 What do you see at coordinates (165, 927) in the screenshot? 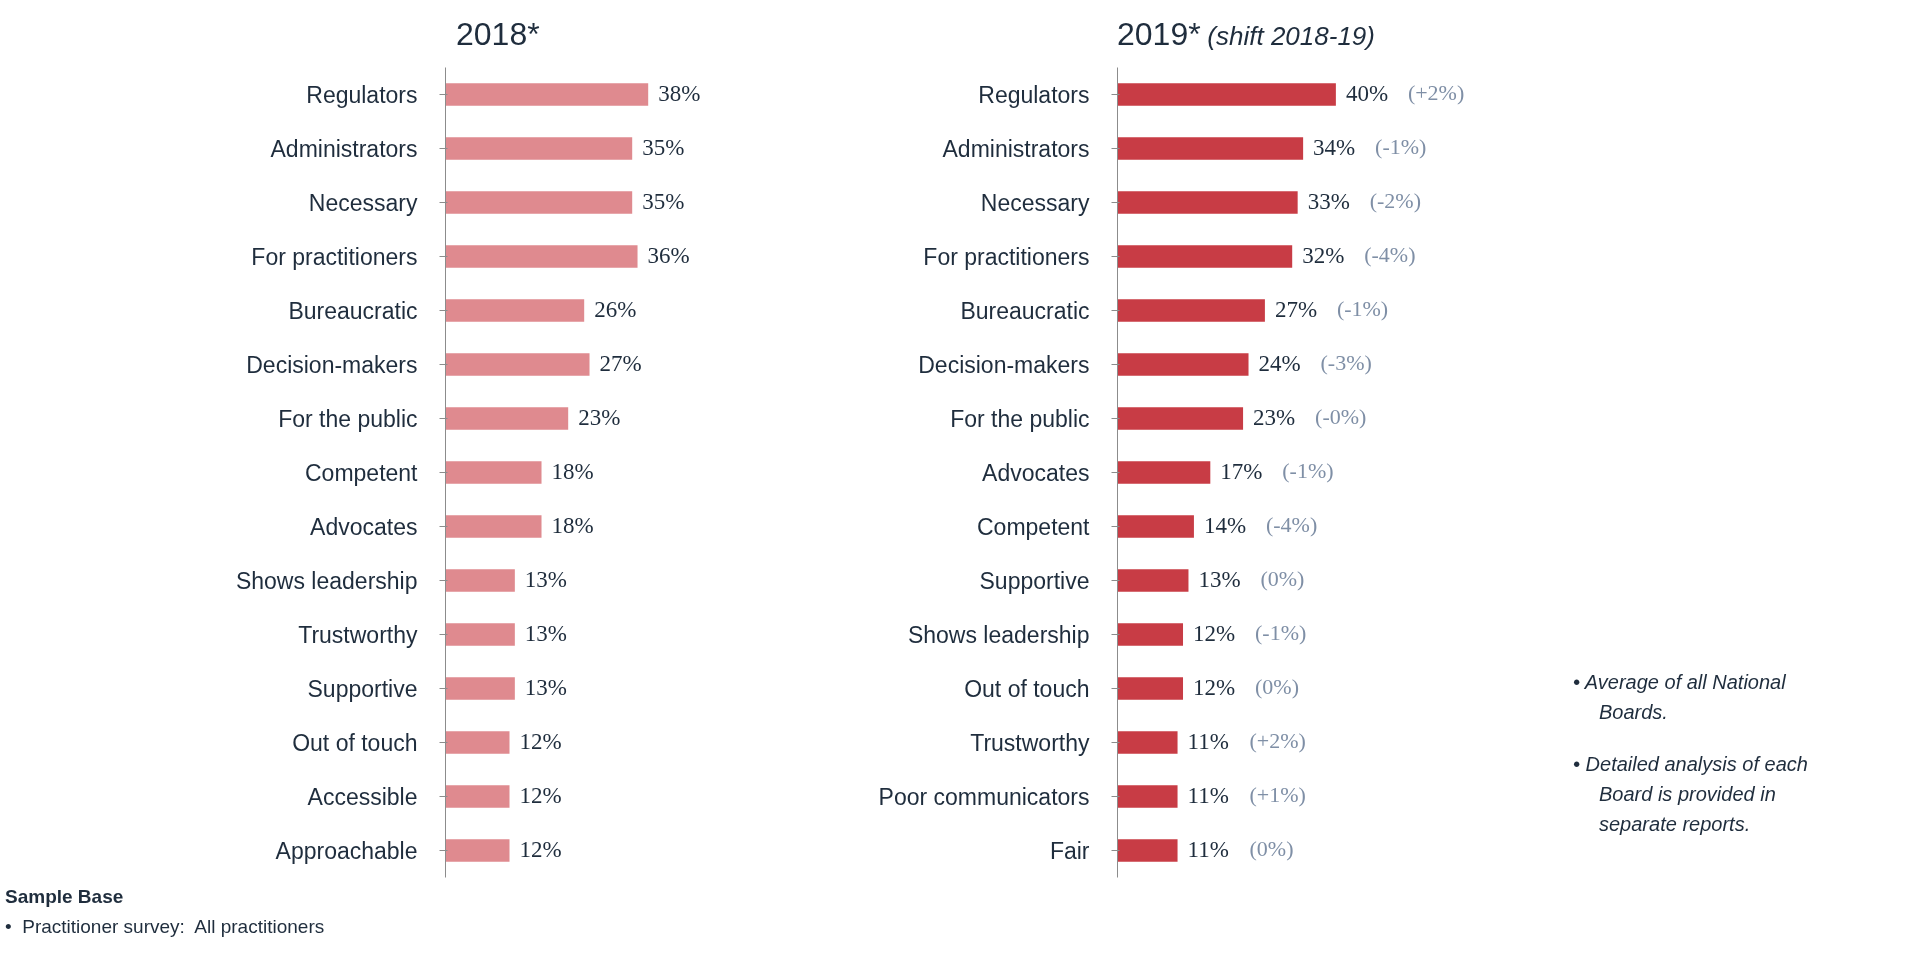
I see `text: • Practitioner survey: All practitioners` at bounding box center [165, 927].